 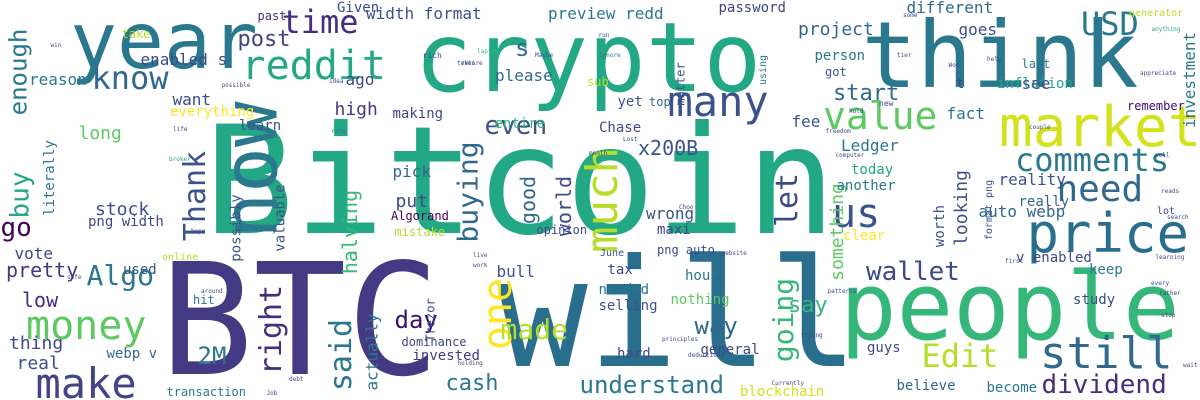 I want to click on word-making: making, so click(x=418, y=114).